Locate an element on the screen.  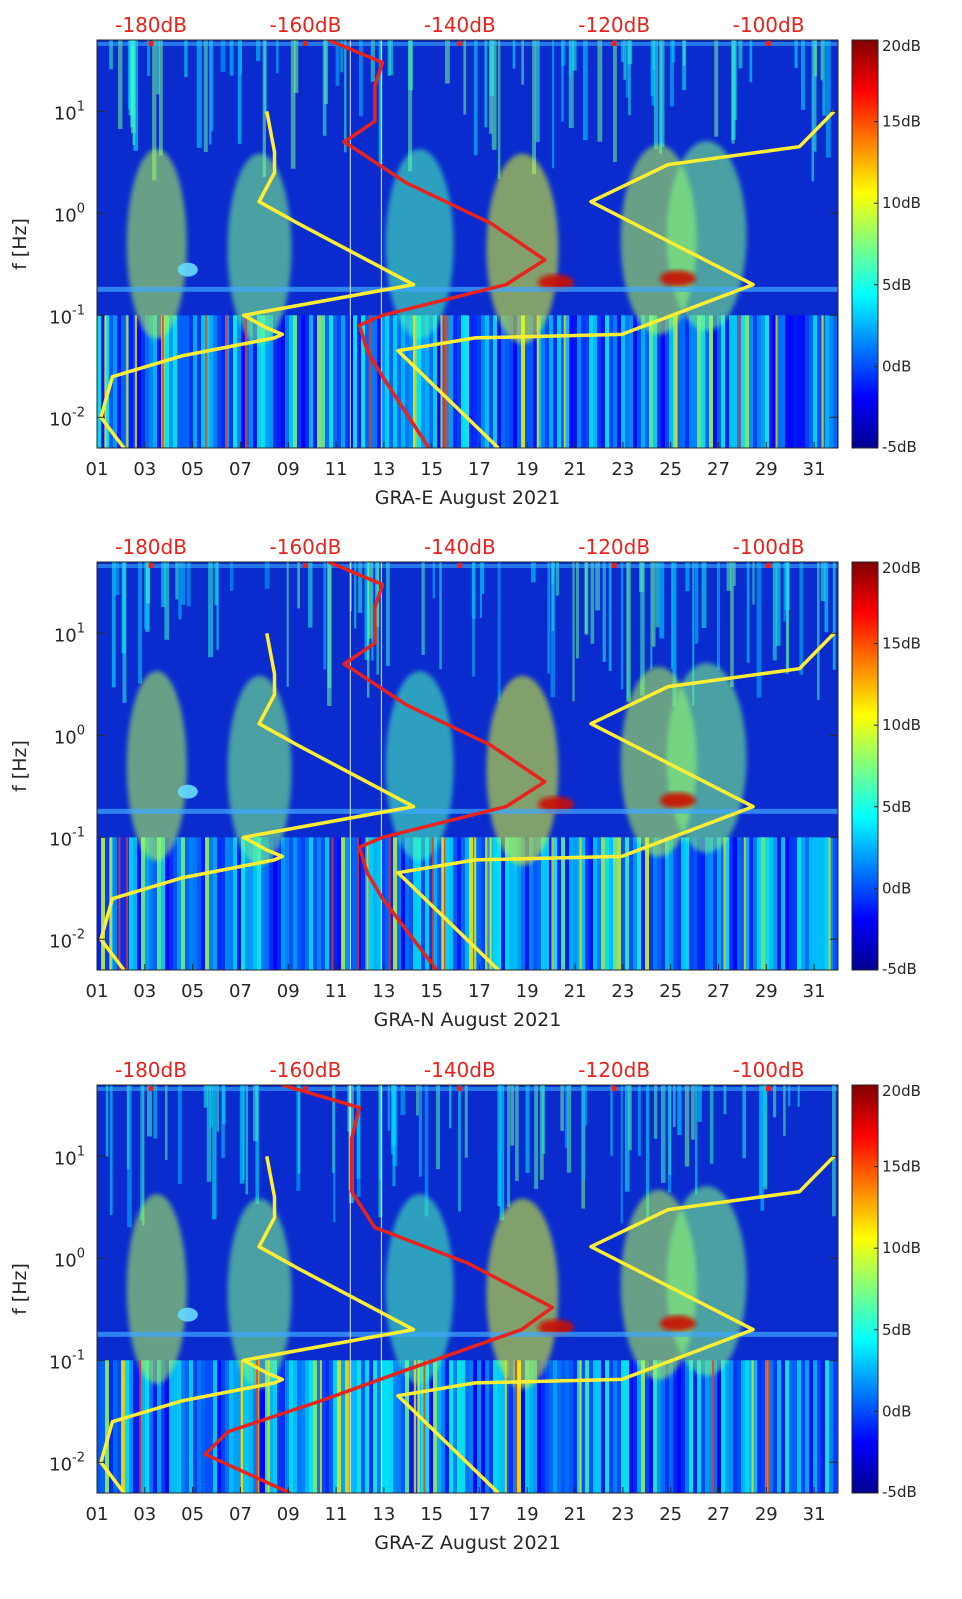
colorbar is located at coordinates (865, 244).